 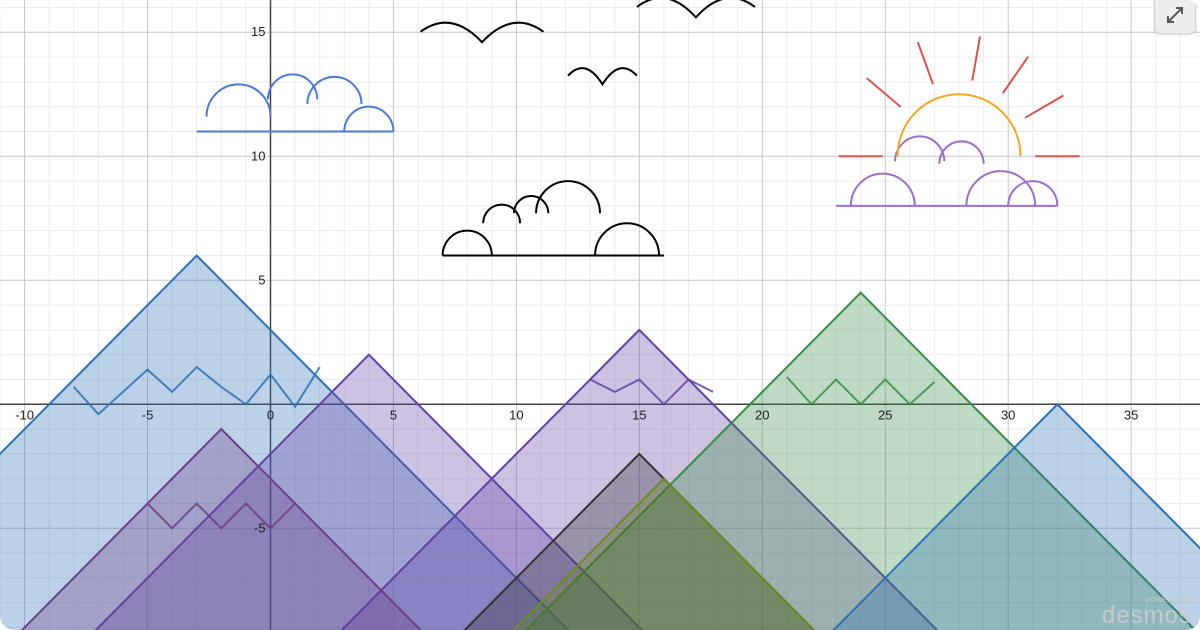 I want to click on y-tick-label: -5, so click(x=260, y=527).